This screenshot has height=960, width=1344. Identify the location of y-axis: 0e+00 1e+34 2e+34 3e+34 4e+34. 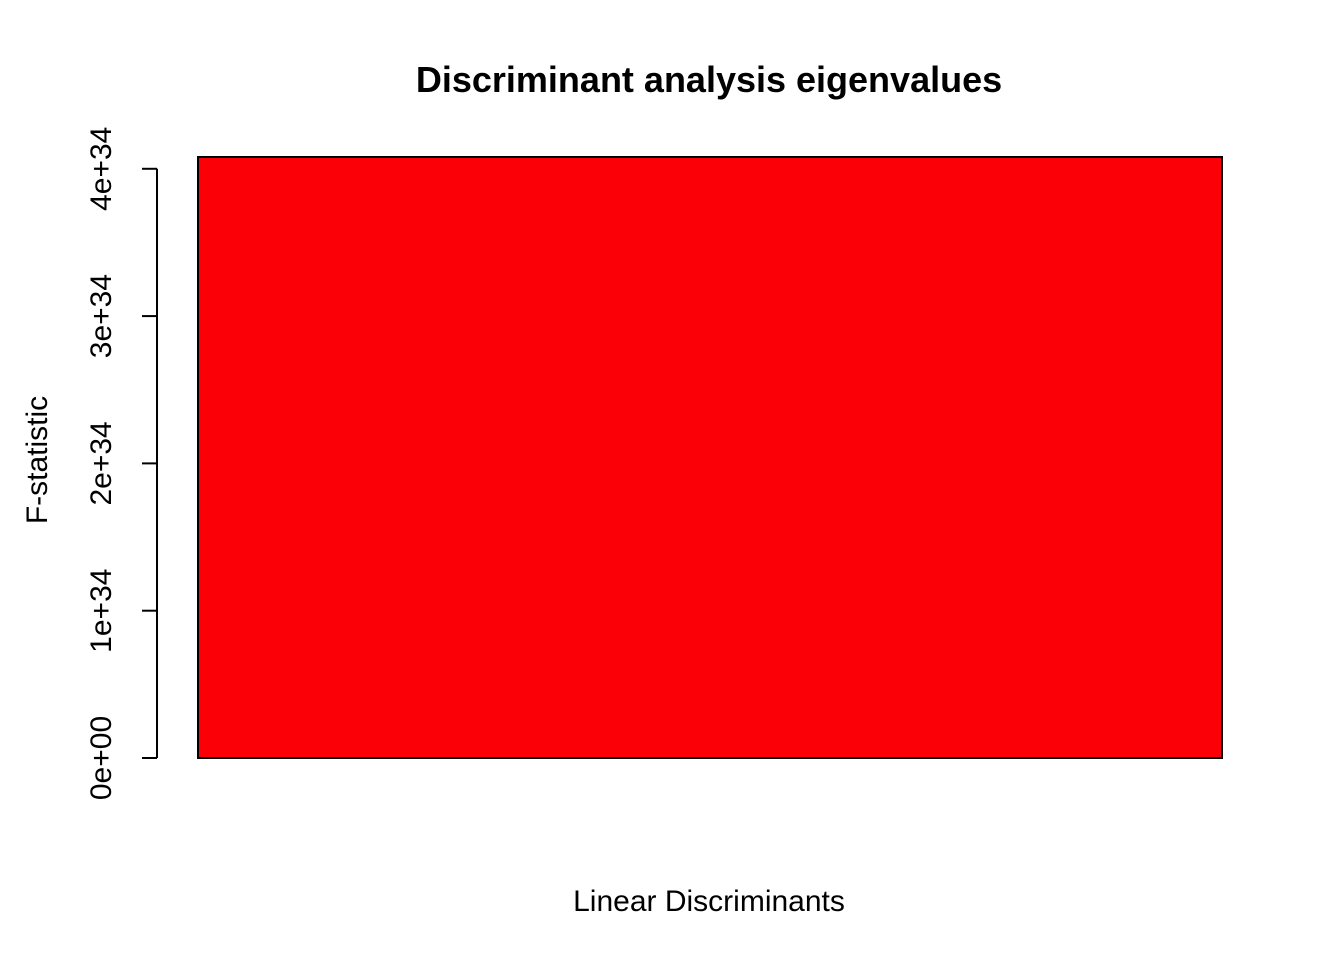
(121, 463).